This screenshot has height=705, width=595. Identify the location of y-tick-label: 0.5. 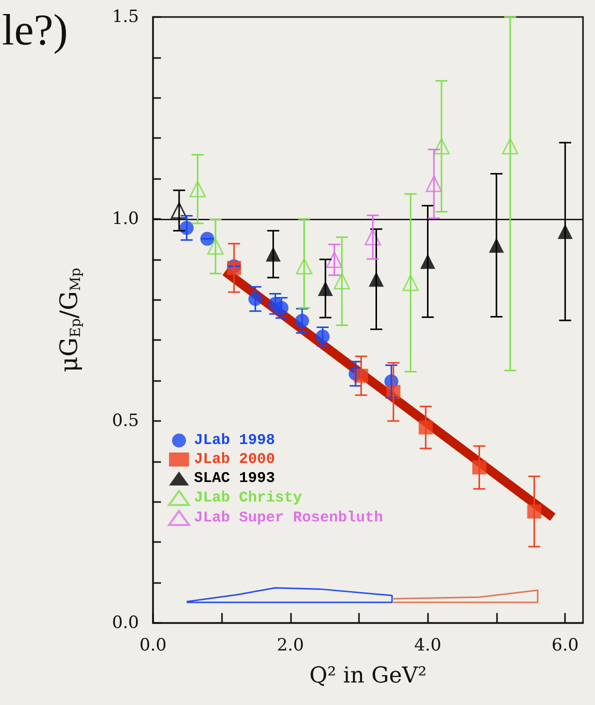
(125, 421).